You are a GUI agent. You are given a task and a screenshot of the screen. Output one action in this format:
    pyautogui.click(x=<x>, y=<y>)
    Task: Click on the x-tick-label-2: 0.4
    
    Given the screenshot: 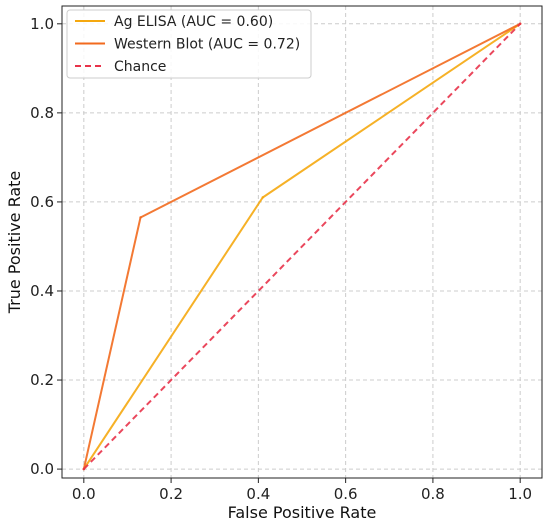 What is the action you would take?
    pyautogui.click(x=258, y=494)
    